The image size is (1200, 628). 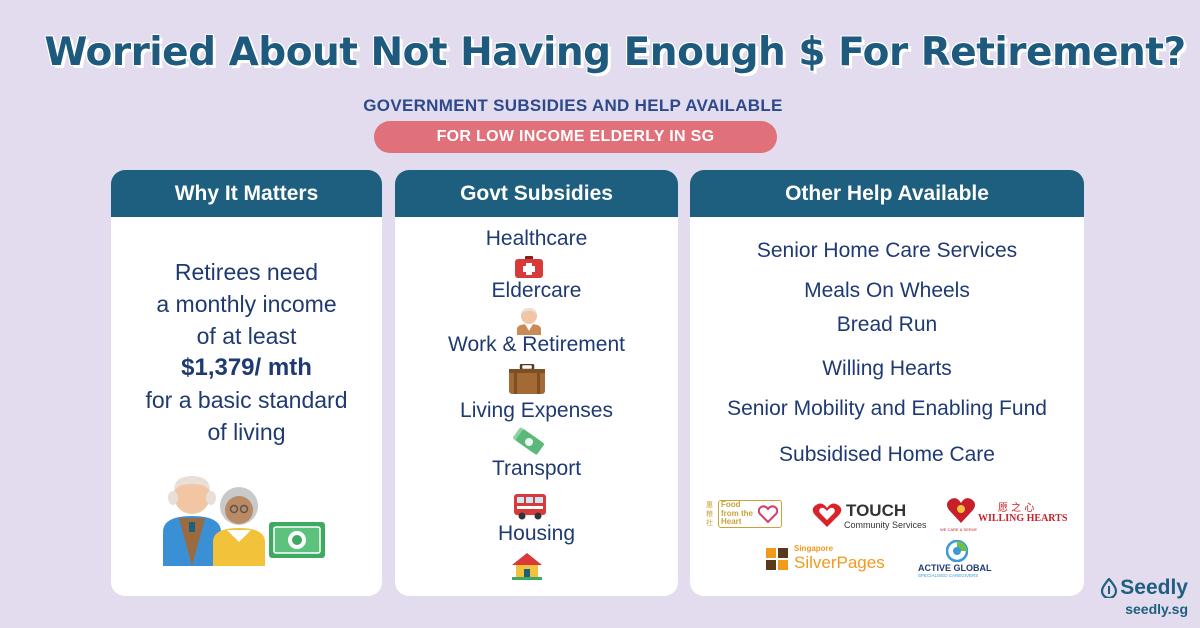 What do you see at coordinates (246, 304) in the screenshot?
I see `why-line-2: a monthly income` at bounding box center [246, 304].